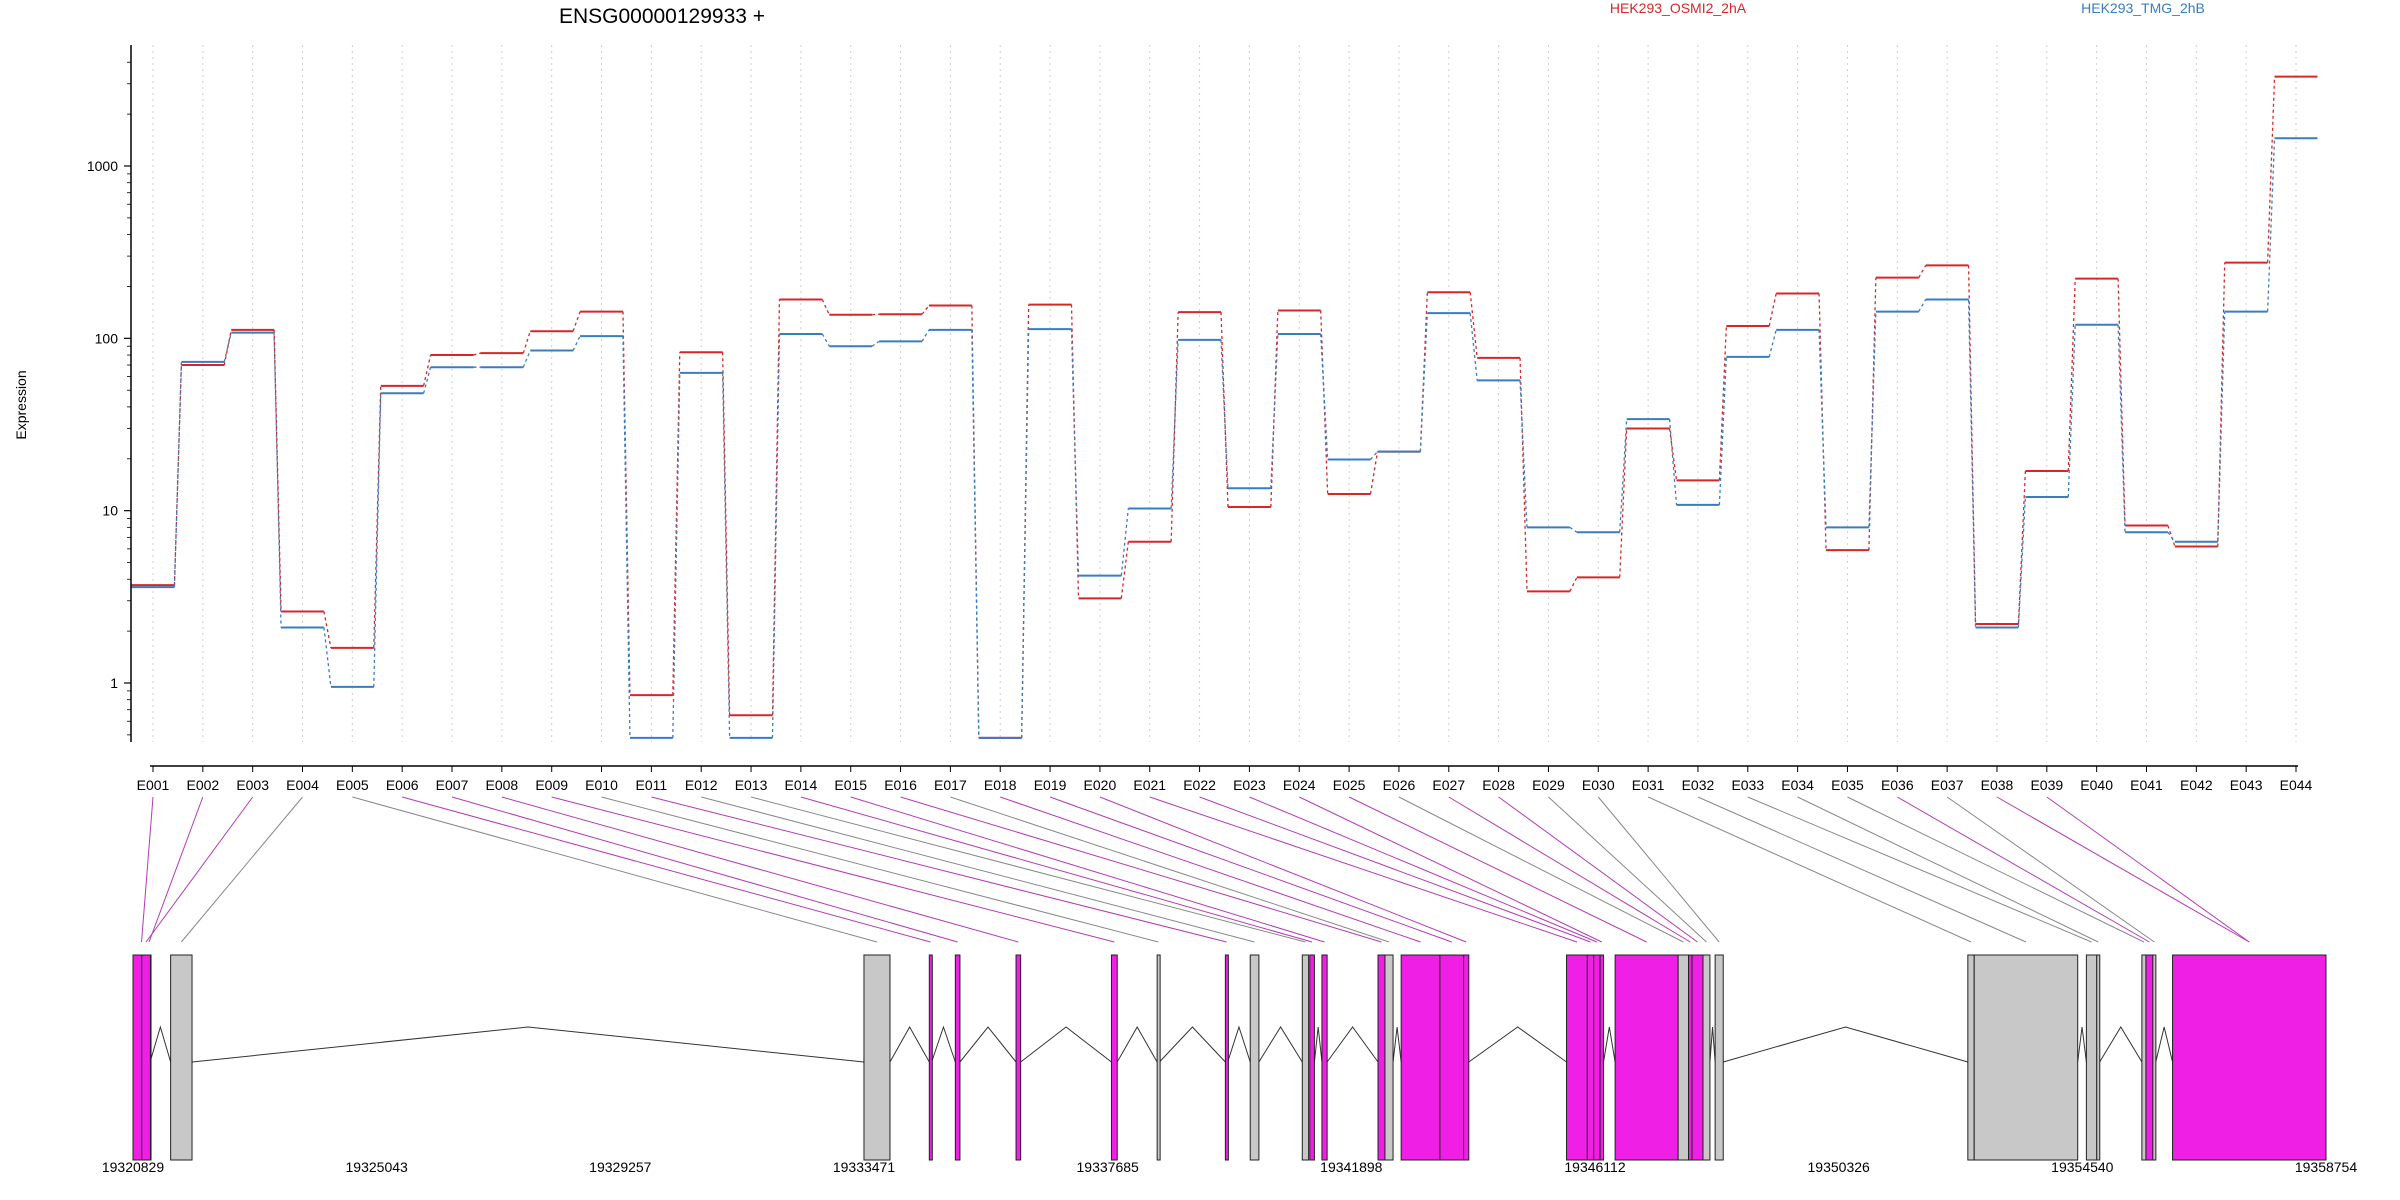  What do you see at coordinates (133, 1167) in the screenshot?
I see `genome-tick-label: 19320829` at bounding box center [133, 1167].